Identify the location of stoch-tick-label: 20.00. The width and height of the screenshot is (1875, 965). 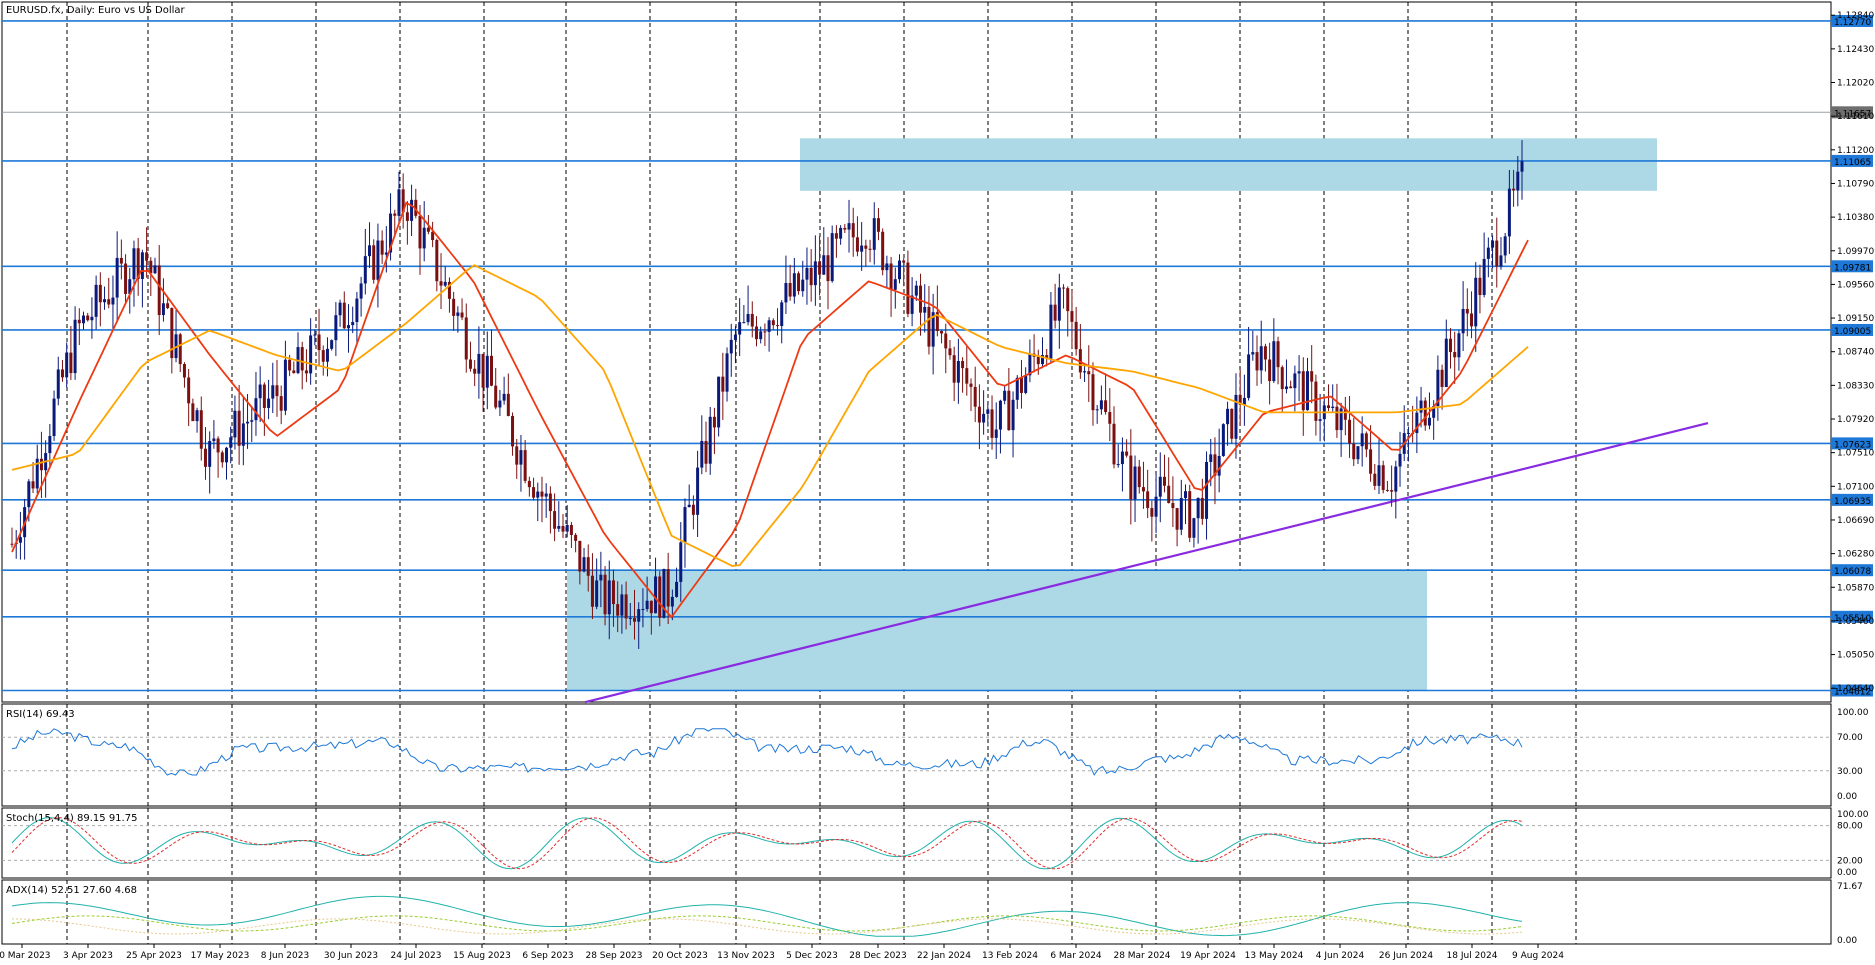
(1850, 861).